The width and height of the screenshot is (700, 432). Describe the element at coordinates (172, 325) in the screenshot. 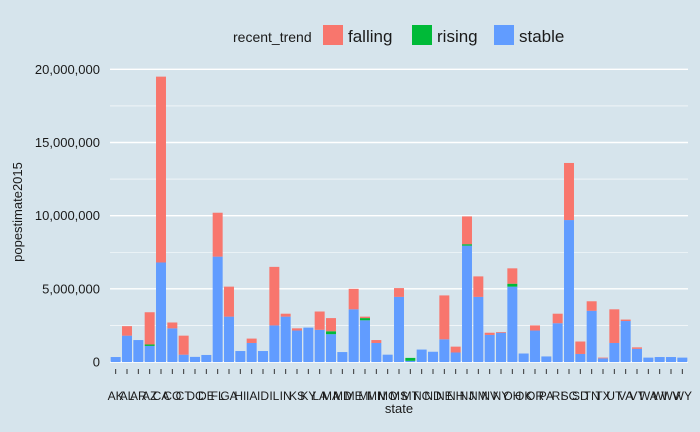

I see `bar-CO-falling` at that location.